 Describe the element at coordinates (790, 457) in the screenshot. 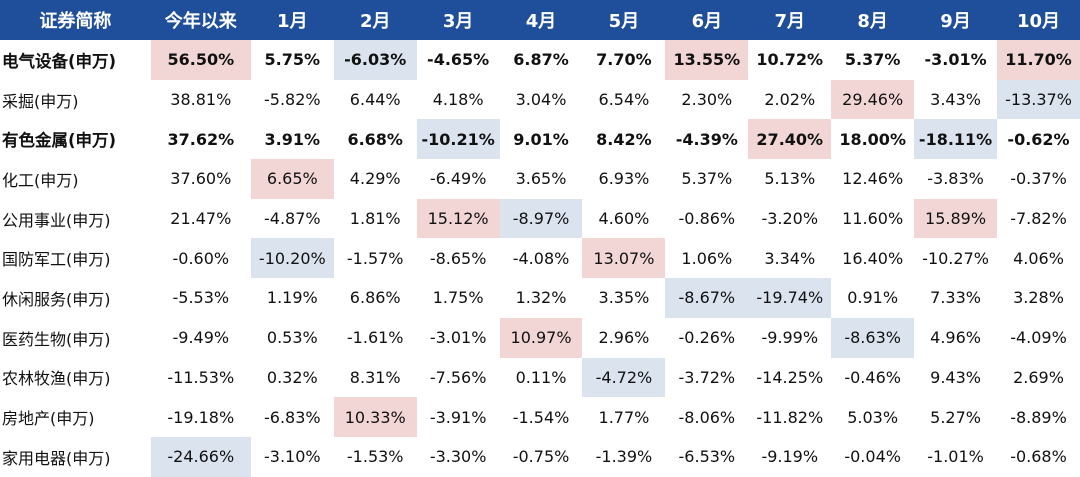

I see `table-cell: -9.19%` at that location.